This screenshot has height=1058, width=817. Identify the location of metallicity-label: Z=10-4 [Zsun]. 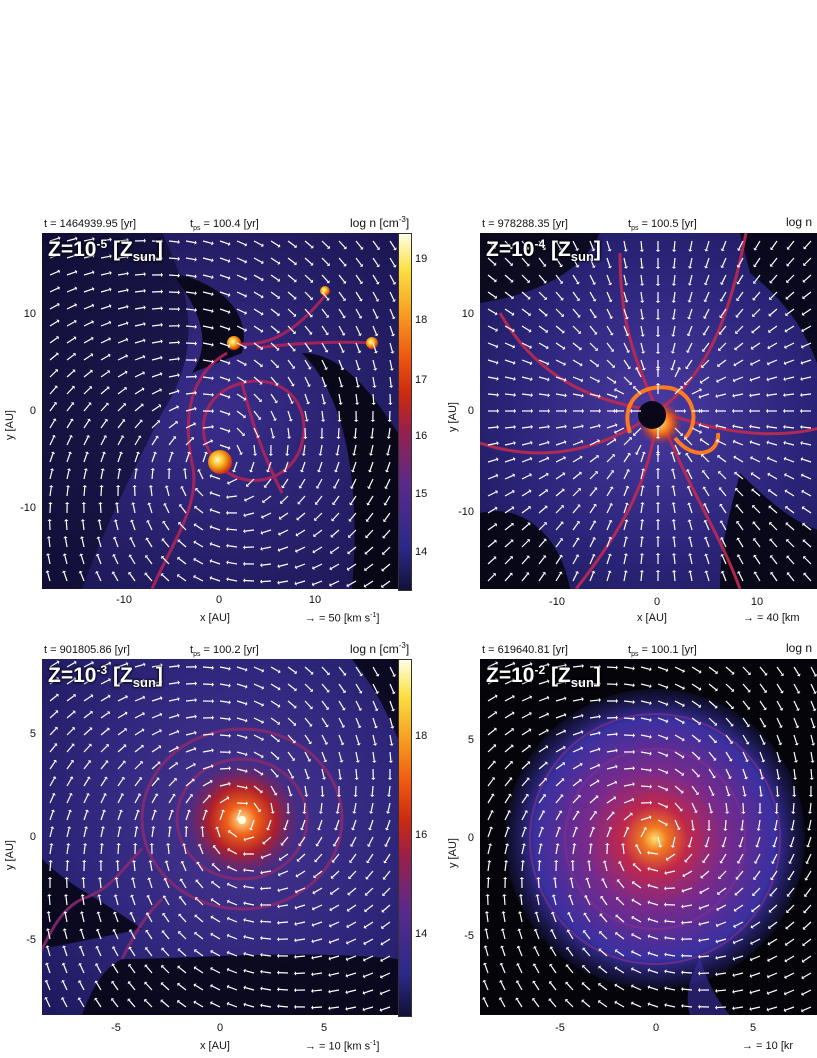
(543, 251).